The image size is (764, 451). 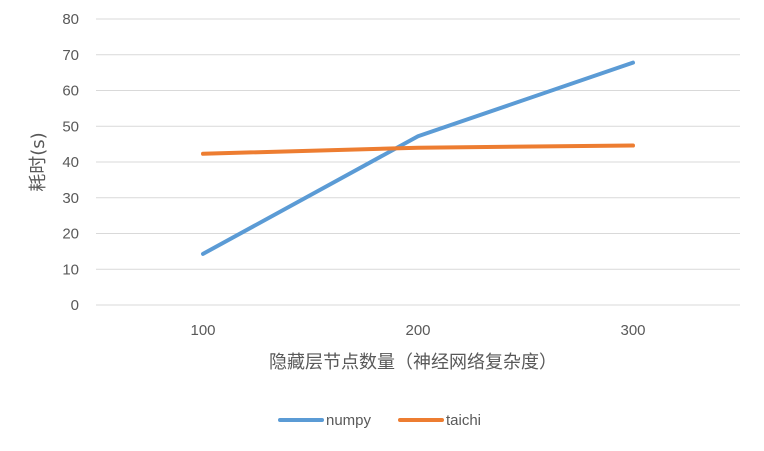 What do you see at coordinates (632, 330) in the screenshot?
I see `x-tick-label: 300` at bounding box center [632, 330].